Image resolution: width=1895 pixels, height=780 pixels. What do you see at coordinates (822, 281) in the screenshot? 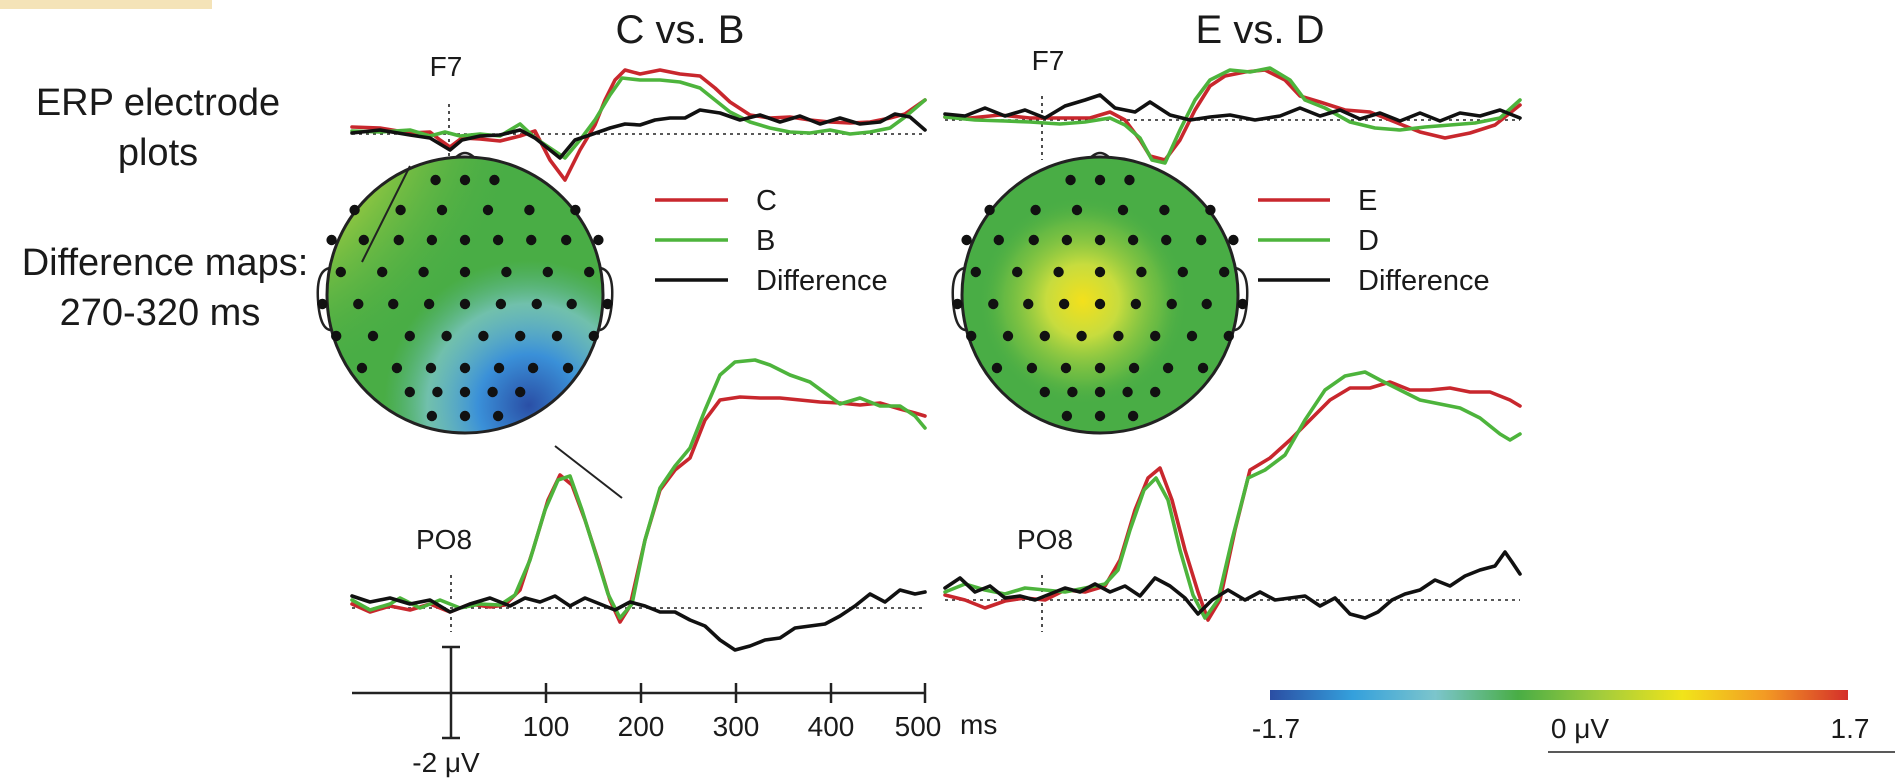
I see `left-legend-label-3: Difference` at bounding box center [822, 281].